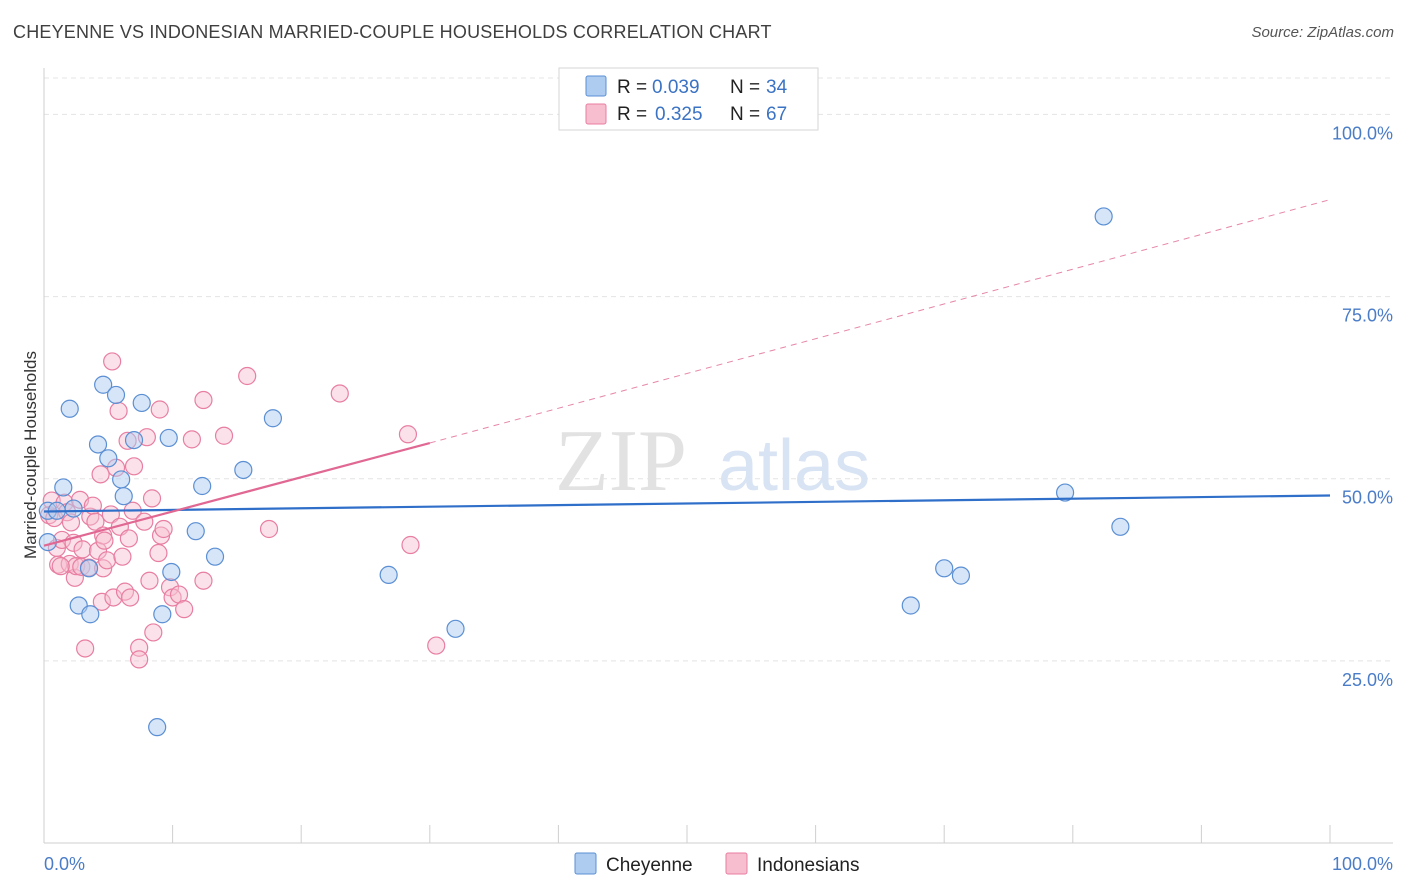 Image resolution: width=1406 pixels, height=892 pixels. I want to click on legend-n-value-cheyenne: 34, so click(777, 87).